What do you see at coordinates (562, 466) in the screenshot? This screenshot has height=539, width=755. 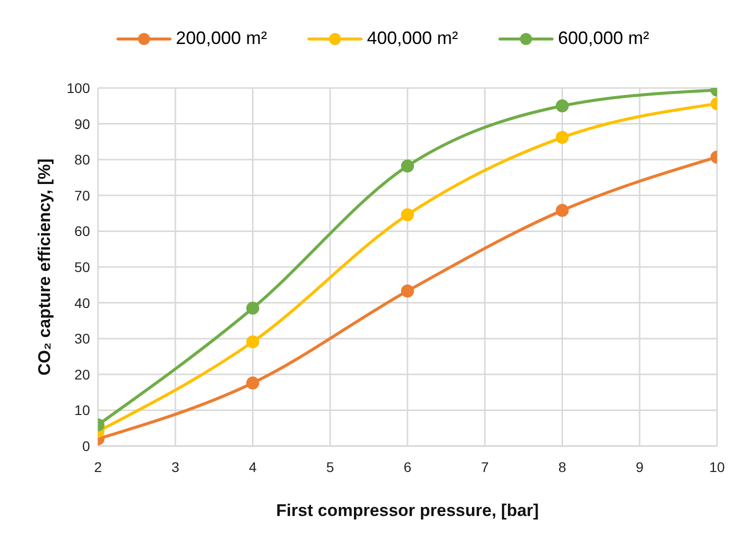 I see `x-tick-label: 8` at bounding box center [562, 466].